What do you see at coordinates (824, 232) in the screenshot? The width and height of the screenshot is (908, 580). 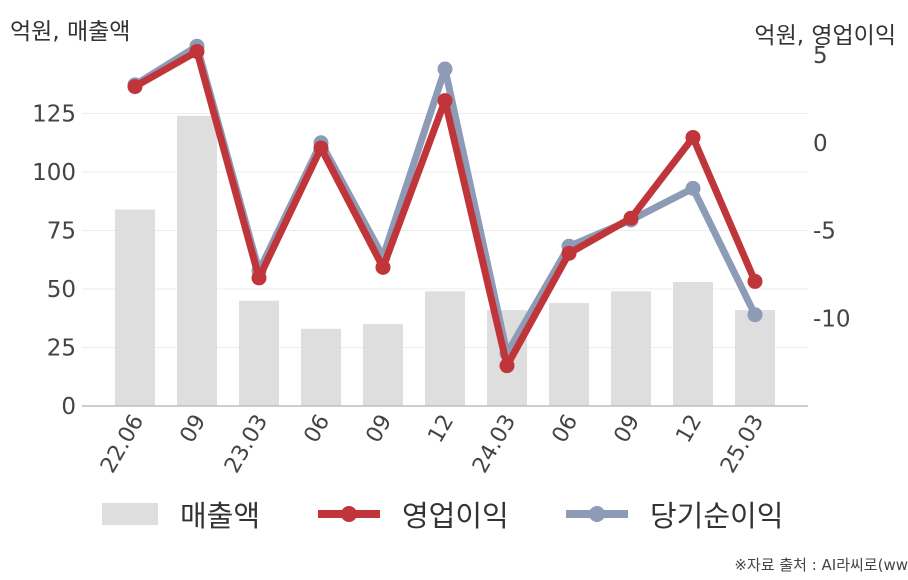 I see `right-tick-label: -5` at bounding box center [824, 232].